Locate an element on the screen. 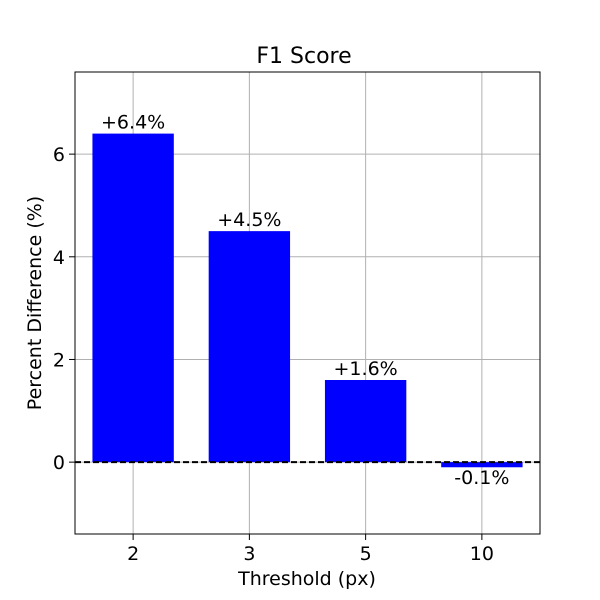 The width and height of the screenshot is (600, 600). x-axis-label: Threshold (px) is located at coordinates (306, 579).